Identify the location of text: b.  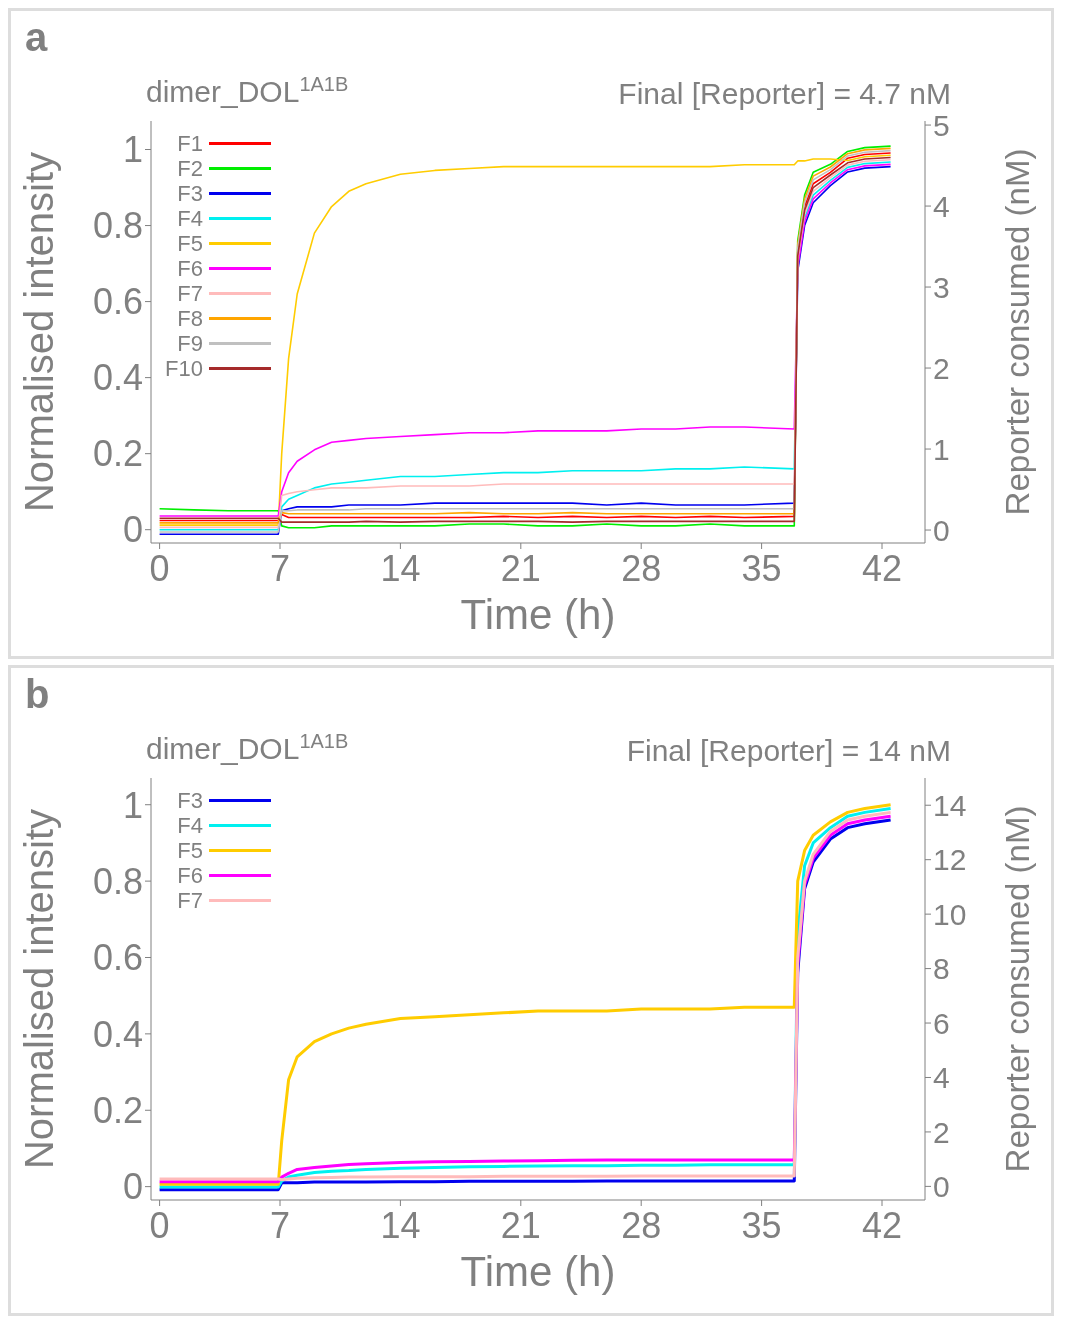
(37, 694).